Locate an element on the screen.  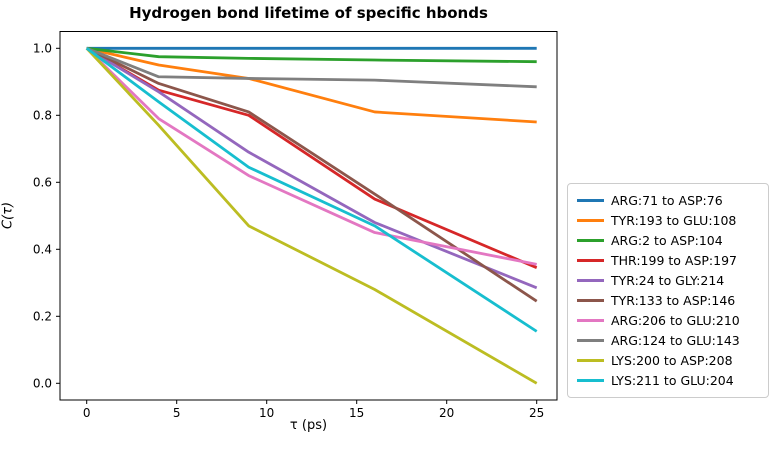
x-tick-label: 5 is located at coordinates (177, 413).